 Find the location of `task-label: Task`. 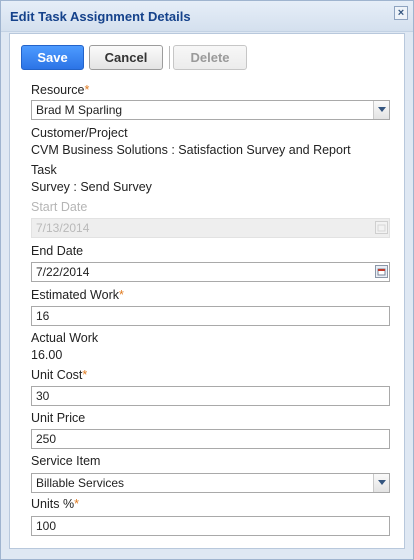

task-label: Task is located at coordinates (44, 170).